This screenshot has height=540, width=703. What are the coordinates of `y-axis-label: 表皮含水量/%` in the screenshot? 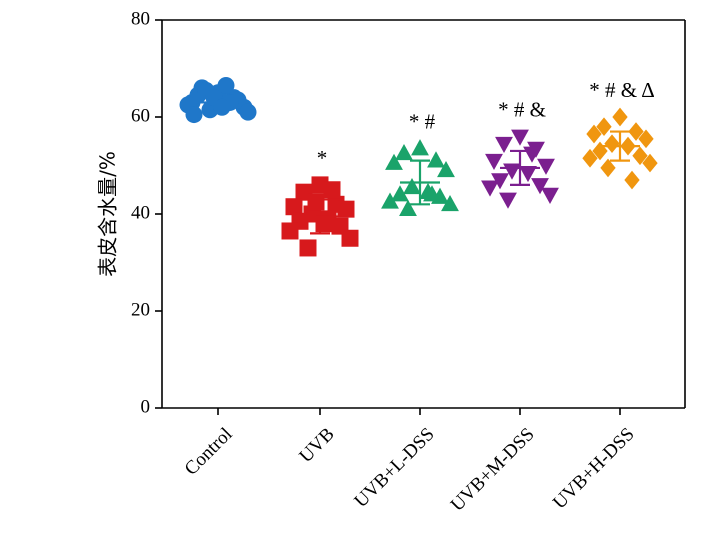 It's located at (108, 214).